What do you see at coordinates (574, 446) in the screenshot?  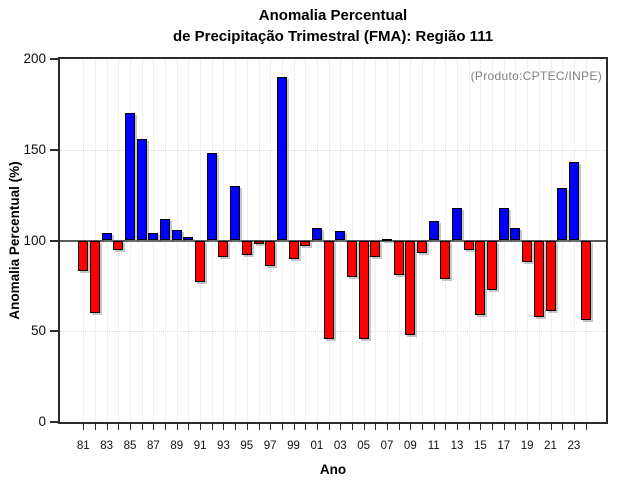 I see `x-tick-label-23: 23` at bounding box center [574, 446].